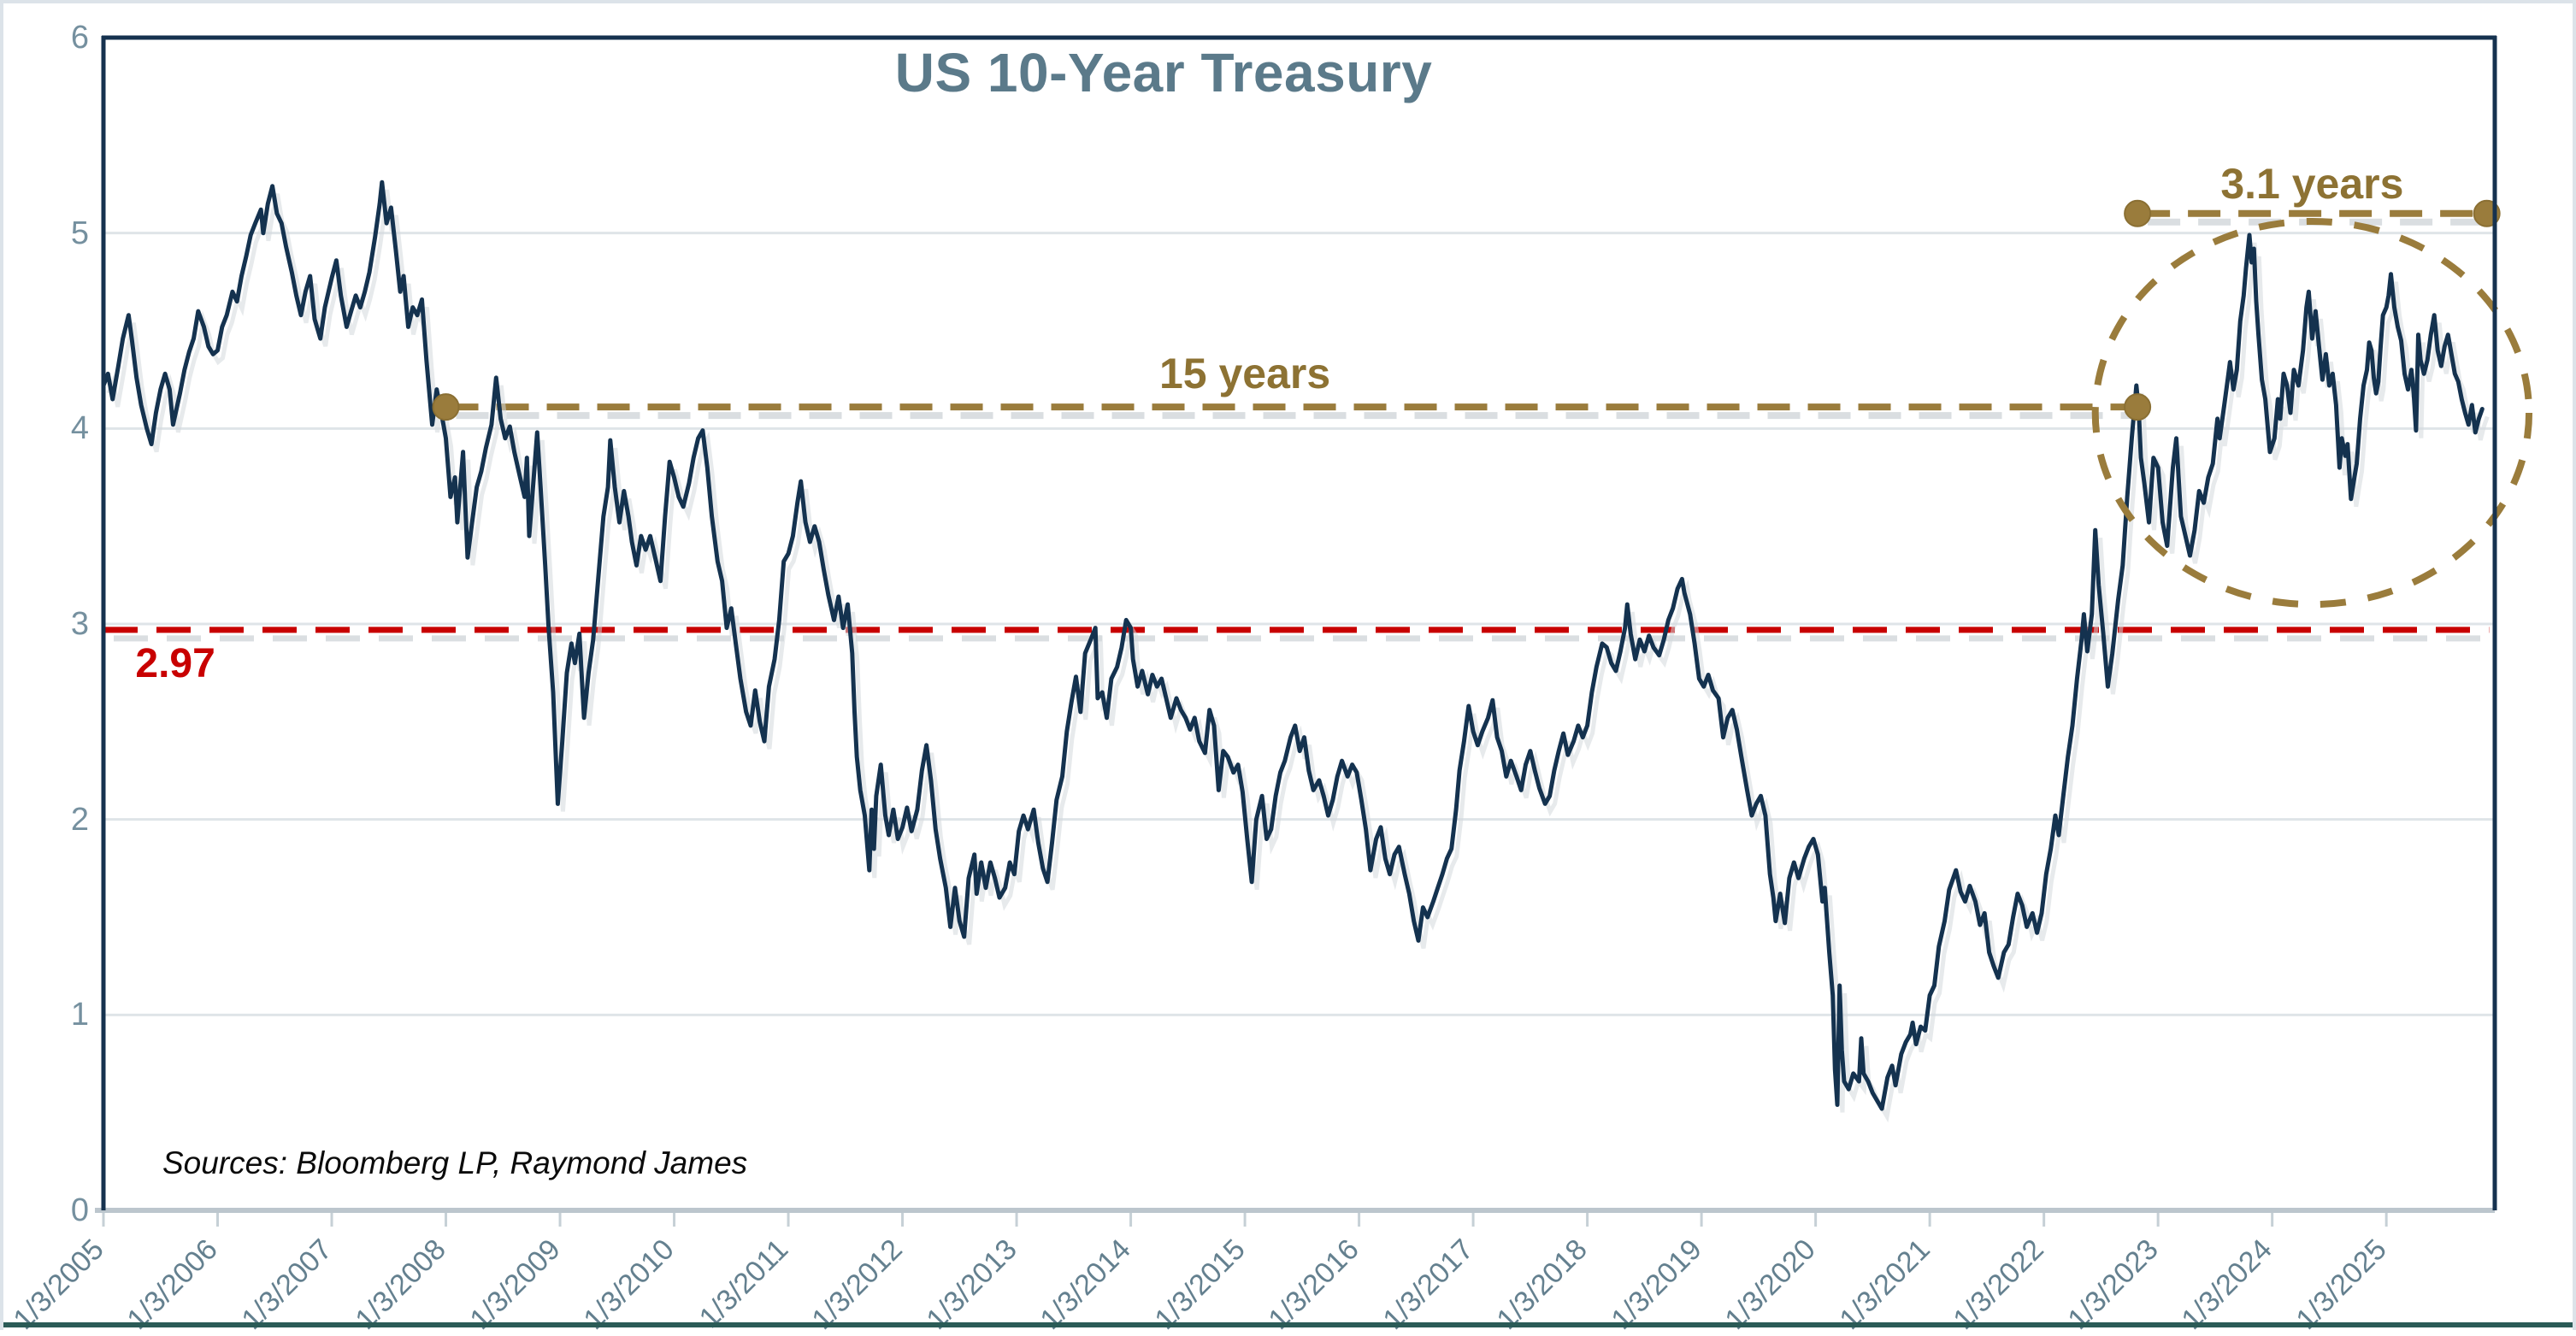 The width and height of the screenshot is (2576, 1336). I want to click on span-15-years-label: 15 years, so click(1244, 374).